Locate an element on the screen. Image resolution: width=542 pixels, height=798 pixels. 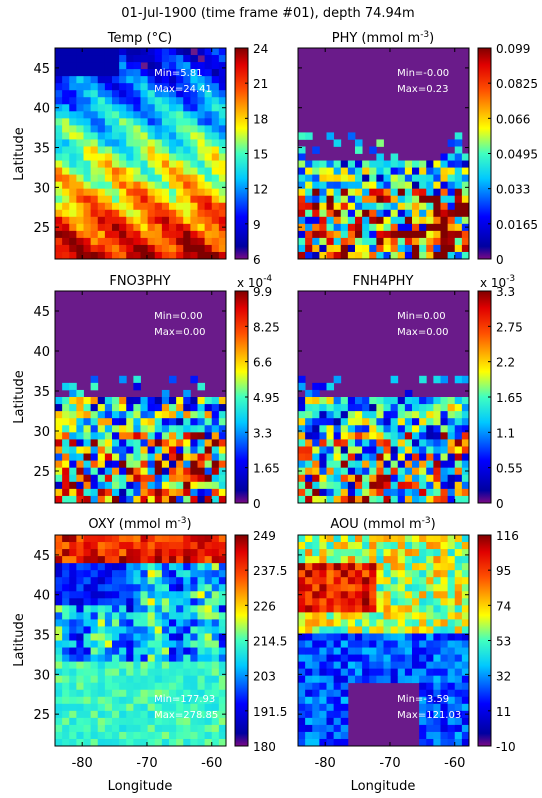
colorbar-tick-label: 74 is located at coordinates (503, 606).